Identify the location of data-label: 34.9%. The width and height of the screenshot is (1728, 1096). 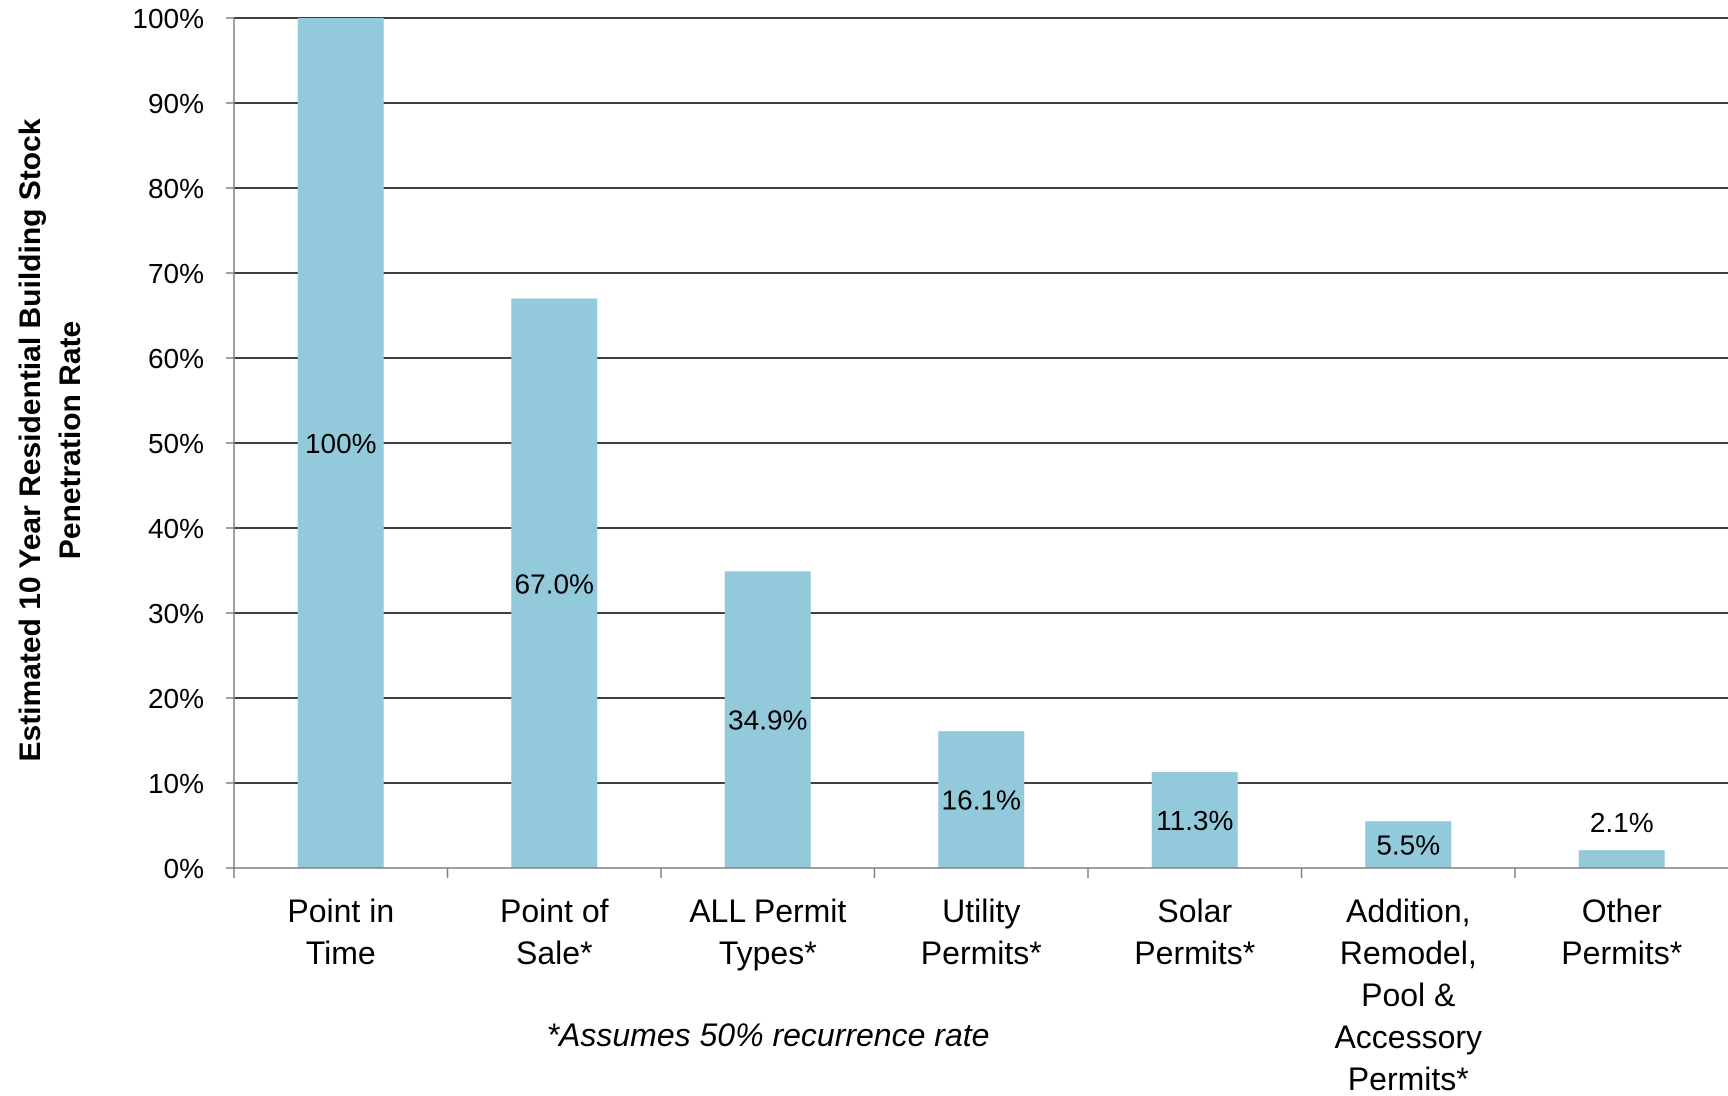
(767, 720).